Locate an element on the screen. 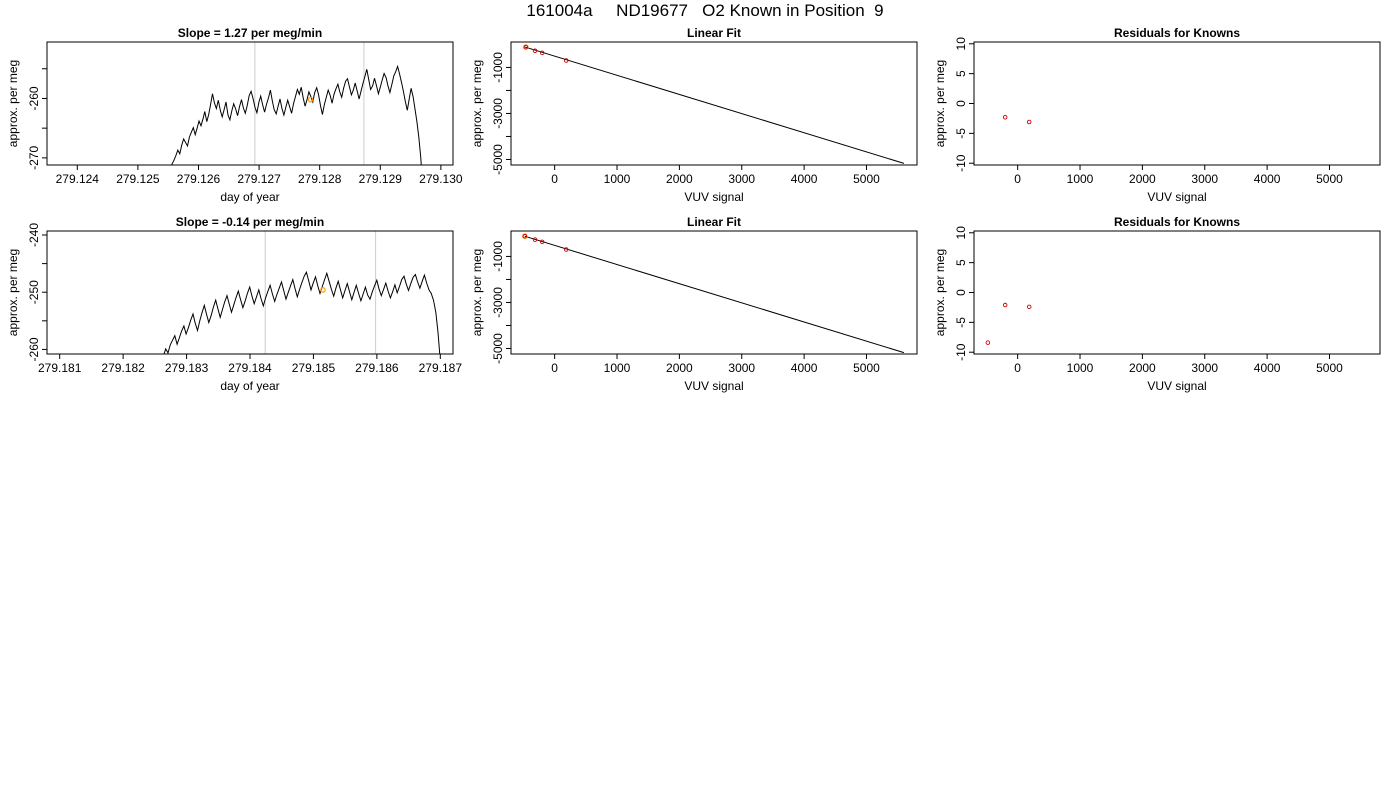 This screenshot has height=800, width=1400. x-tick-label: 279.182 is located at coordinates (123, 368).